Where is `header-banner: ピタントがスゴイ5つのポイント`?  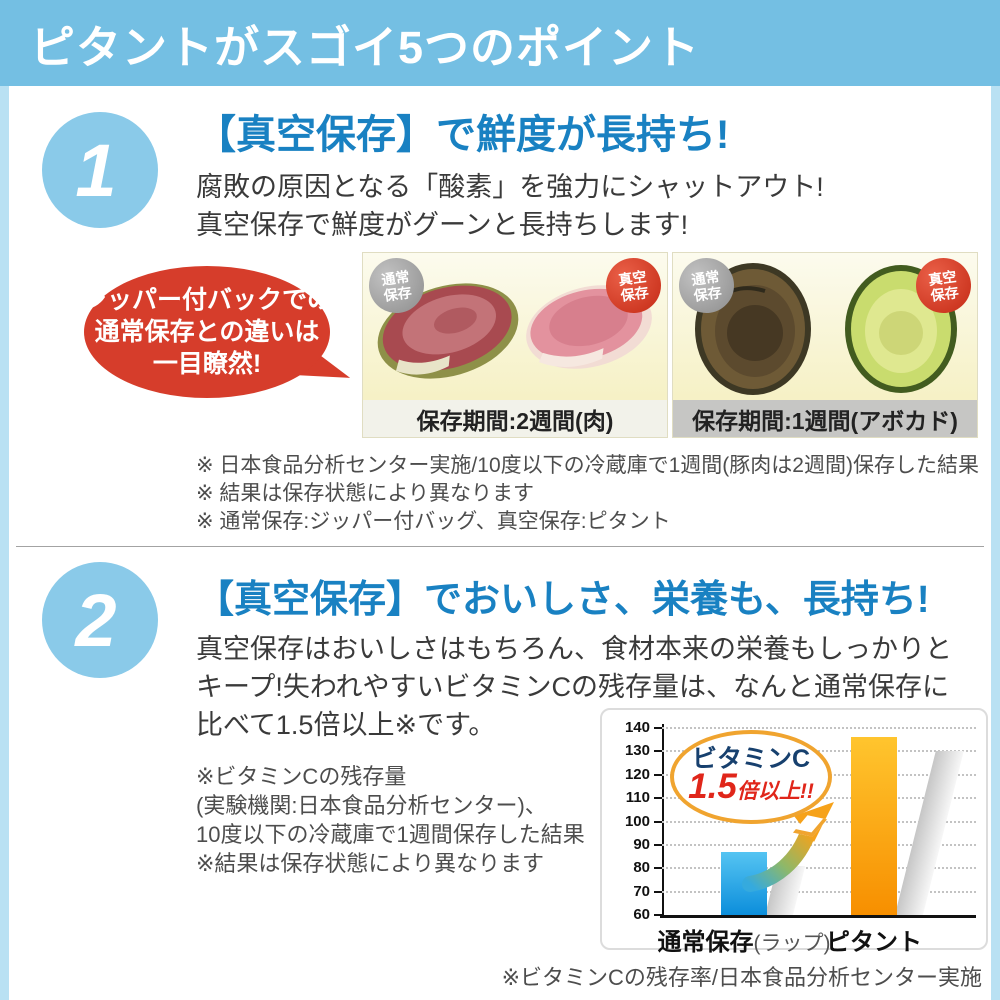 header-banner: ピタントがスゴイ5つのポイント is located at coordinates (500, 43).